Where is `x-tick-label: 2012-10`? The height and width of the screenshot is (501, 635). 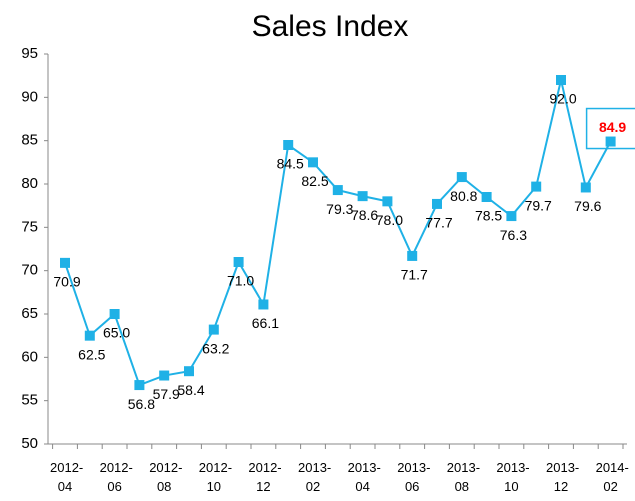 x-tick-label: 2012-10 is located at coordinates (215, 477).